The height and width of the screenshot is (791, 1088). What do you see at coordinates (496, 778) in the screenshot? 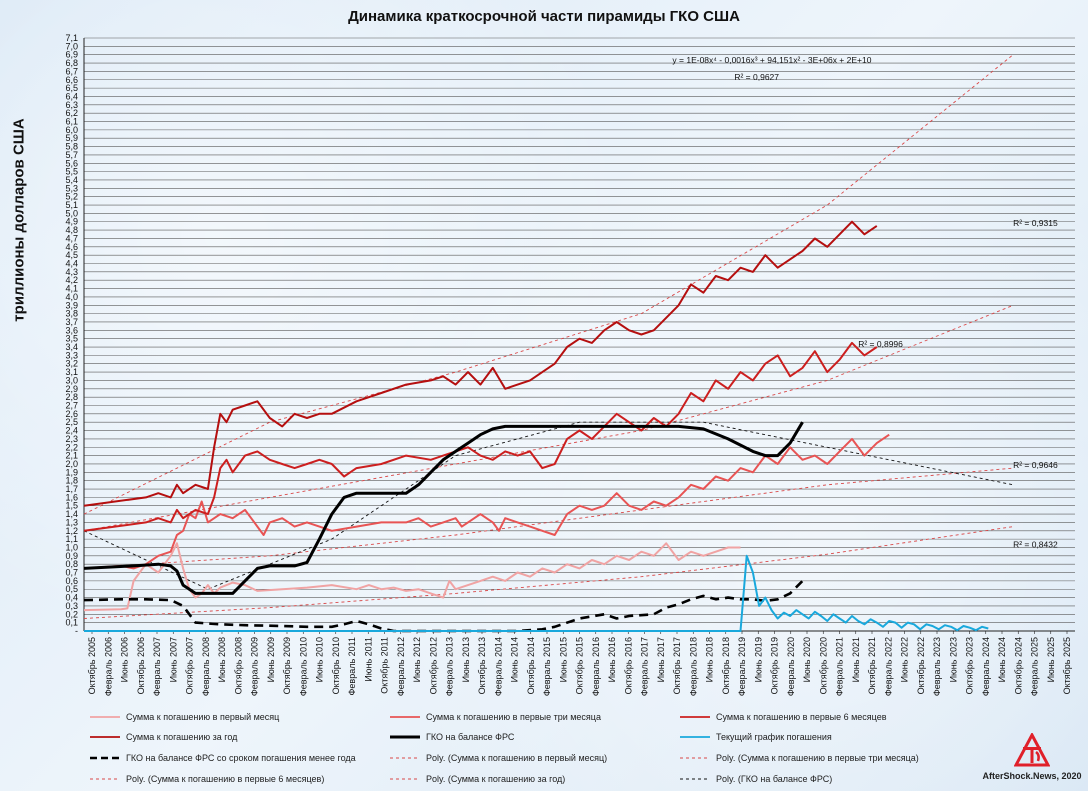
I see `legend-label: Poly. (Сумма к погашению за год)` at bounding box center [496, 778].